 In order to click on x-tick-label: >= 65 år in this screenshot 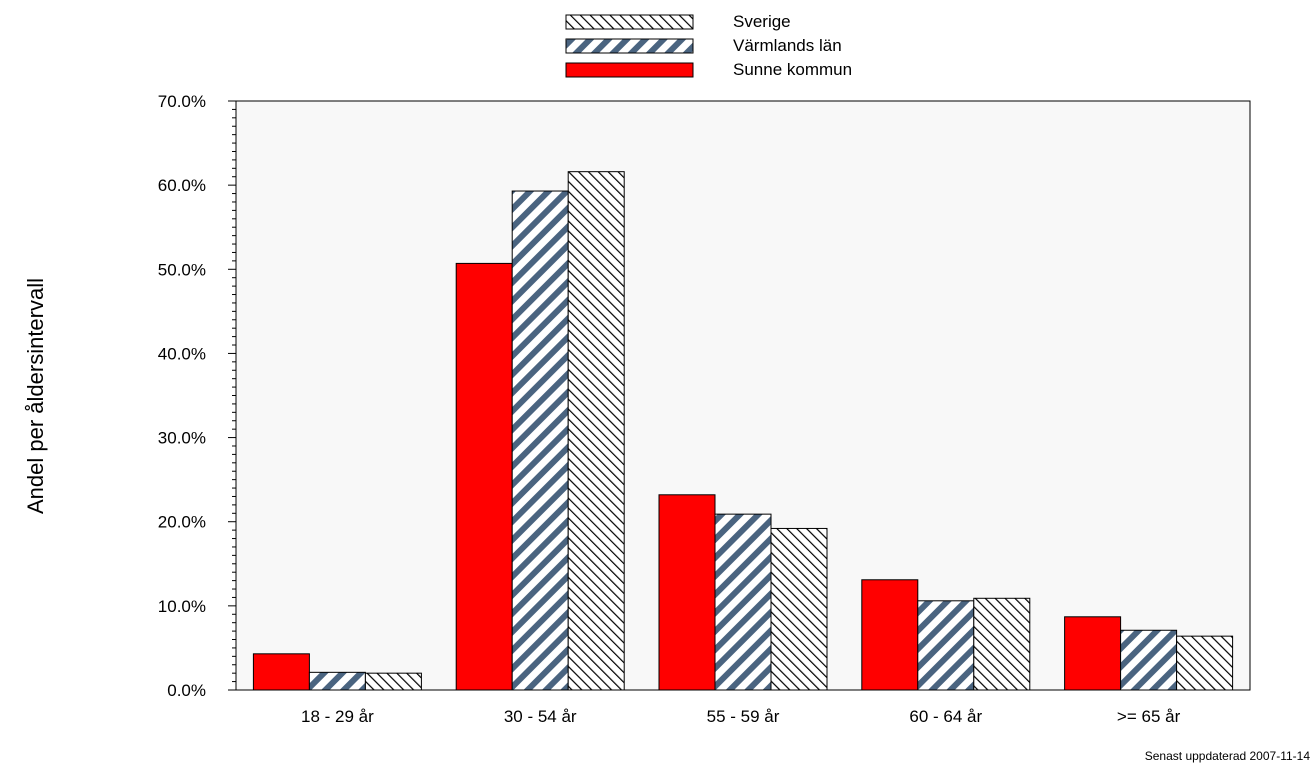, I will do `click(1149, 716)`.